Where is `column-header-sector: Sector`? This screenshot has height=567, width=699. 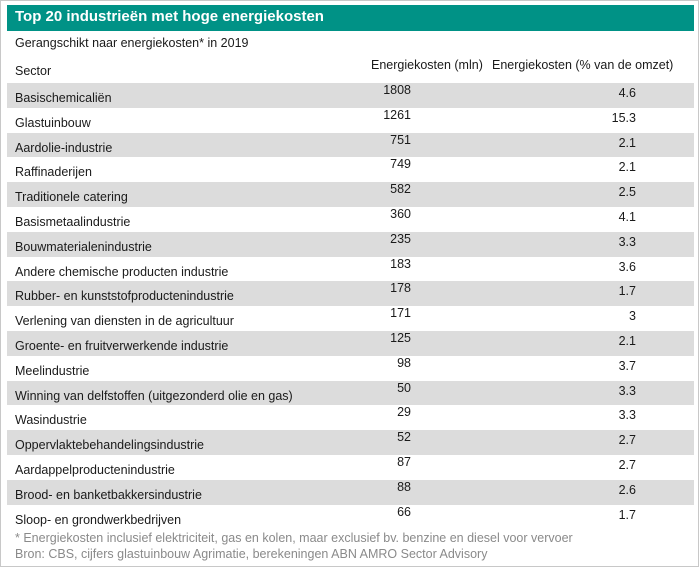
column-header-sector: Sector is located at coordinates (33, 71).